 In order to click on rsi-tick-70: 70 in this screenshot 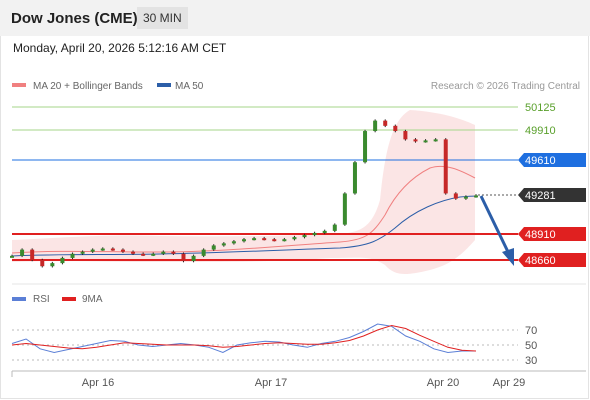, I will do `click(531, 331)`.